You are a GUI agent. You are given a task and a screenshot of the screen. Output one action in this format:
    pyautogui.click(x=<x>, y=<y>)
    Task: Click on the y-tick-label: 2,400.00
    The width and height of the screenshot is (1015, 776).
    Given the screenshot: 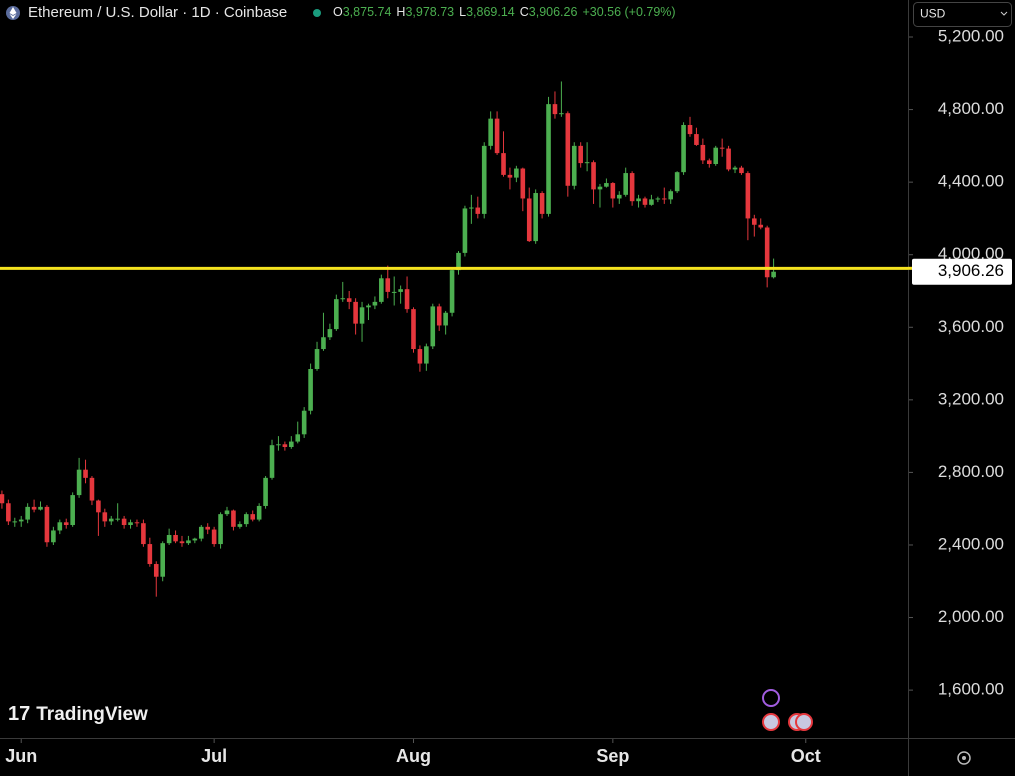 What is the action you would take?
    pyautogui.click(x=971, y=543)
    